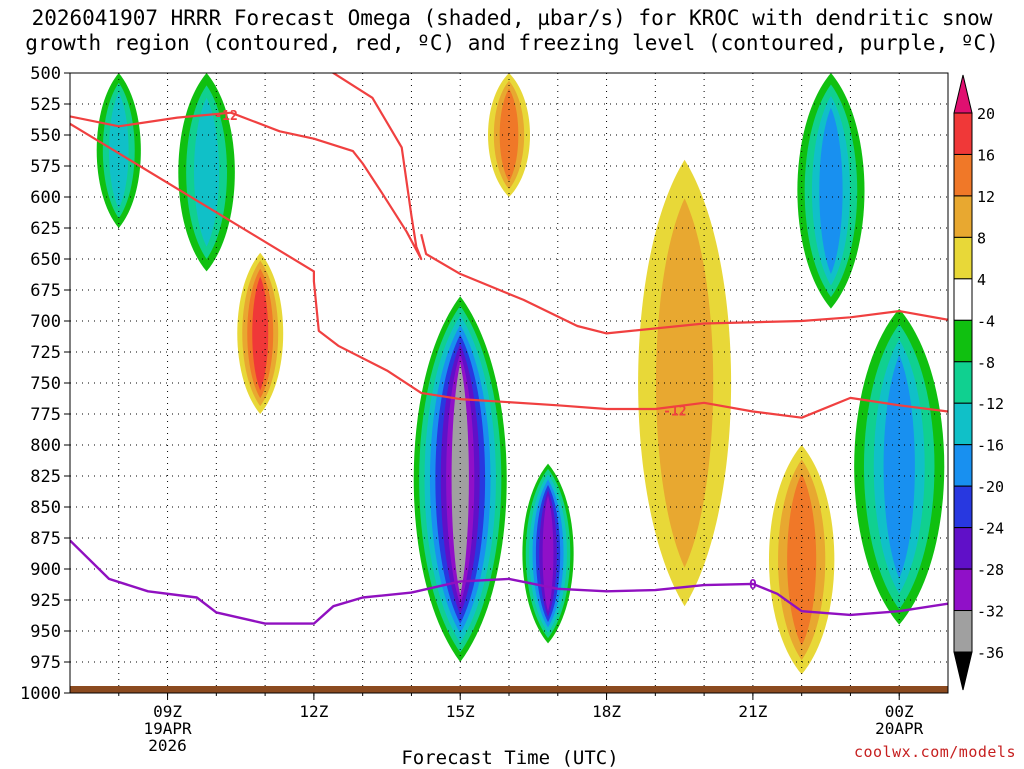  What do you see at coordinates (990, 446) in the screenshot?
I see `colorbar-label: -16` at bounding box center [990, 446].